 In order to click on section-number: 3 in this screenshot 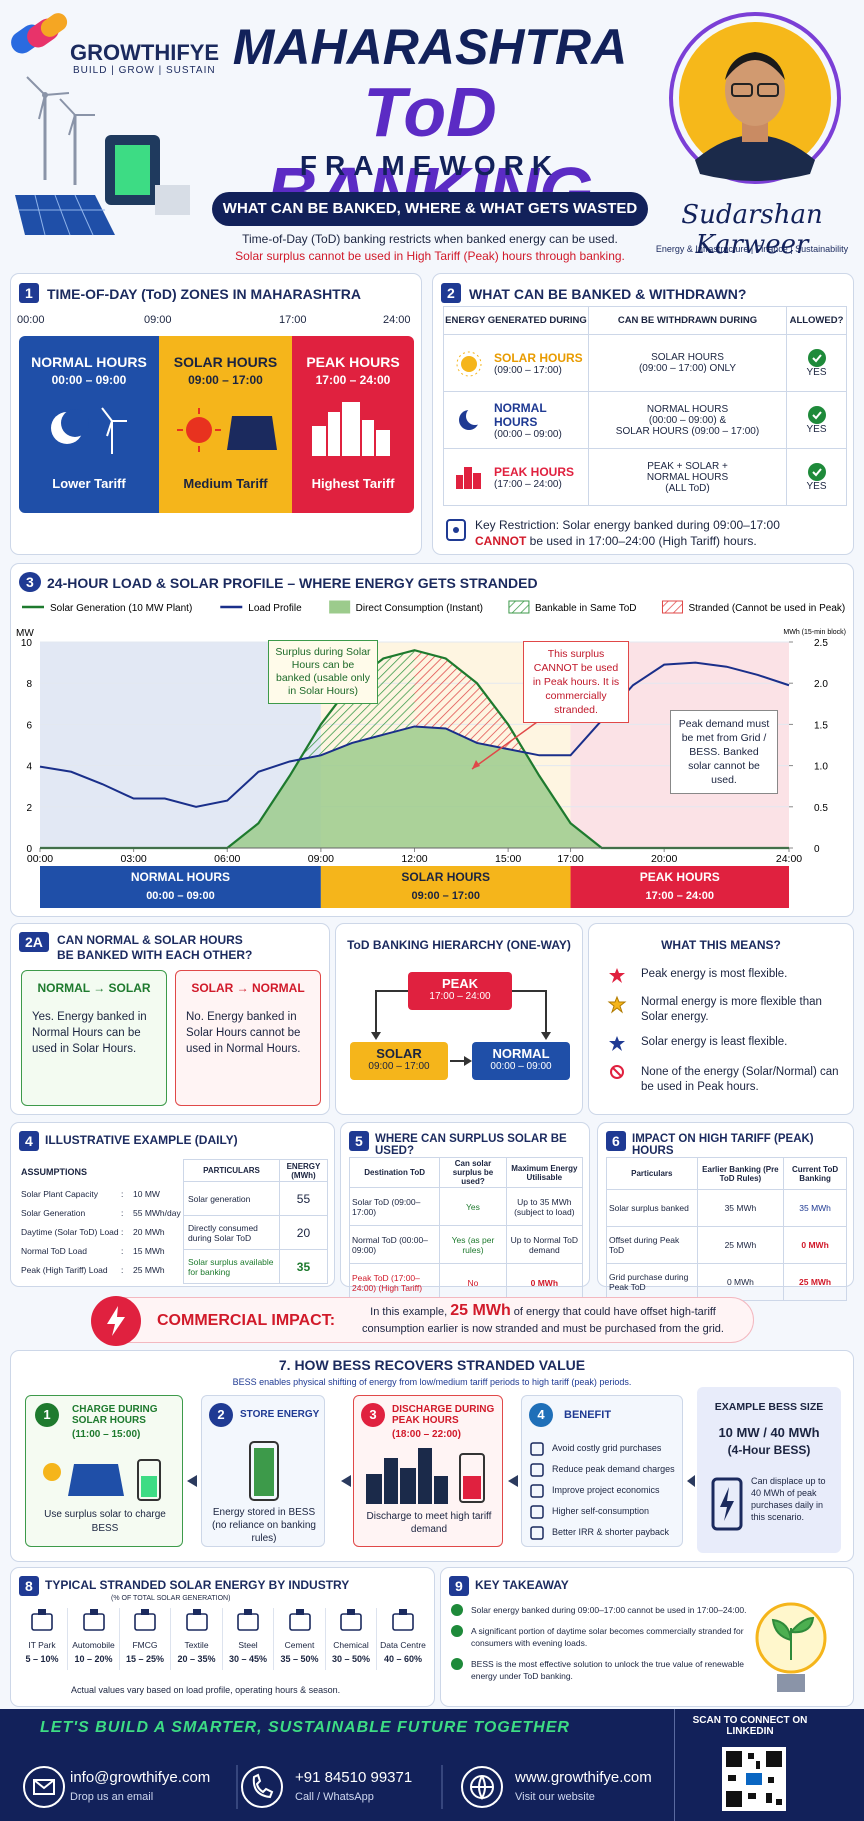, I will do `click(30, 582)`.